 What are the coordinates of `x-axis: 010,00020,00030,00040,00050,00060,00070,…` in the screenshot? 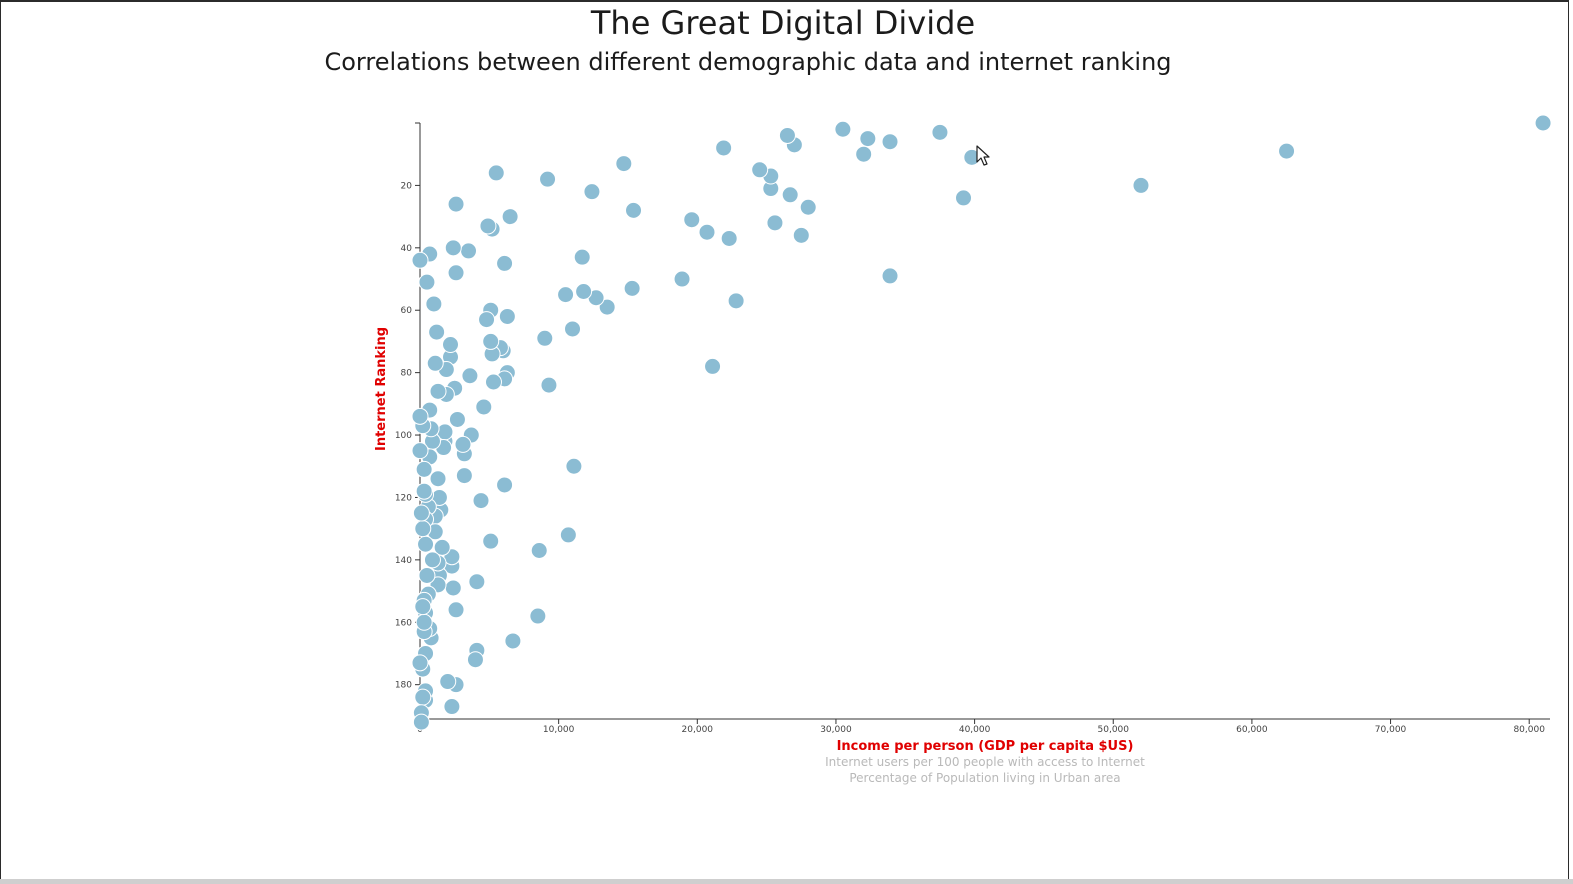 It's located at (983, 726).